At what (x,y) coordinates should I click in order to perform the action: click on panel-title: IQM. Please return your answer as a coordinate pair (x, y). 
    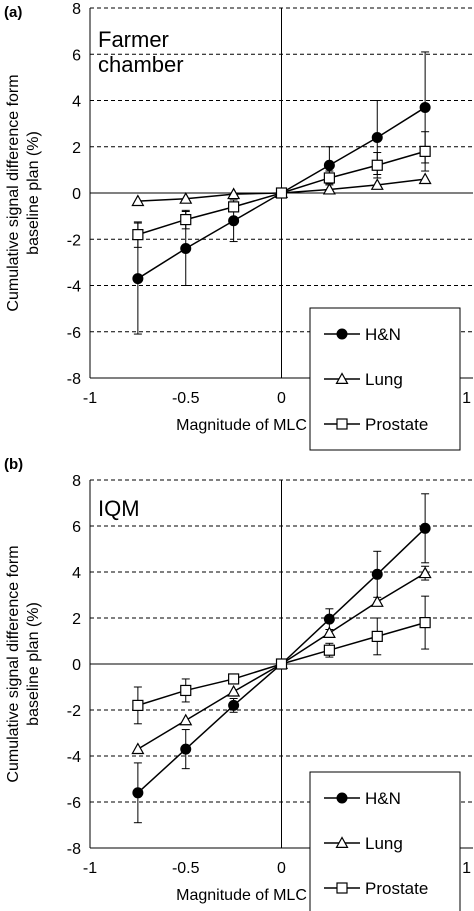
    Looking at the image, I should click on (119, 508).